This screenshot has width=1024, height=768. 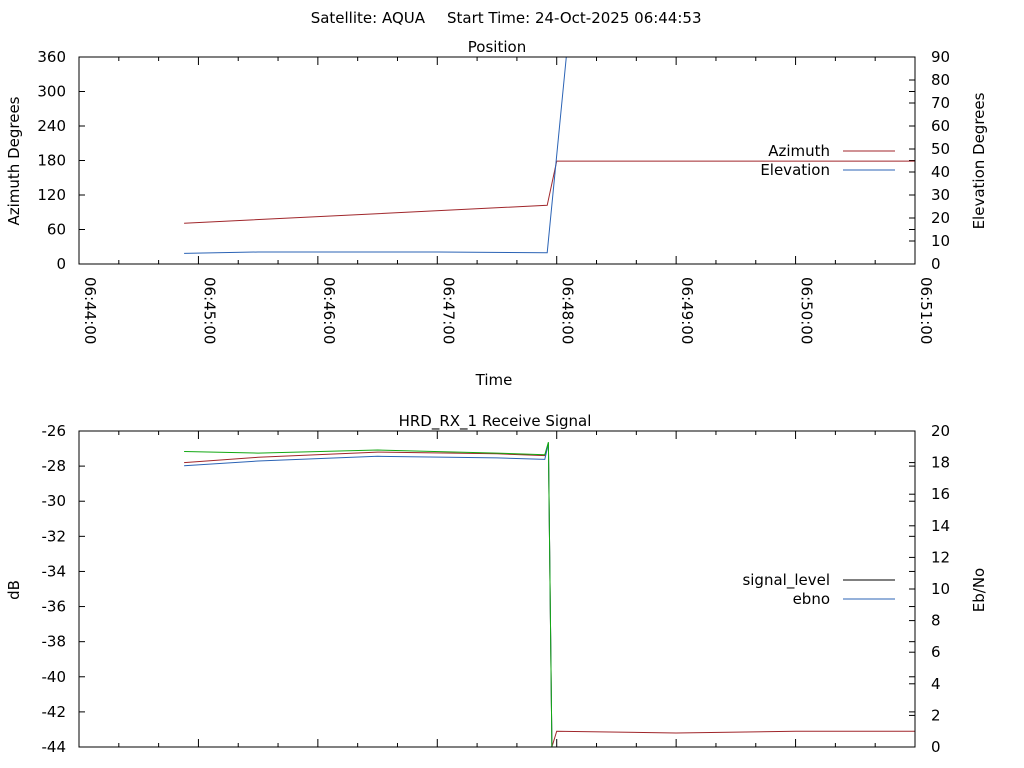 I want to click on legend-label-Elevation: Elevation, so click(x=795, y=170).